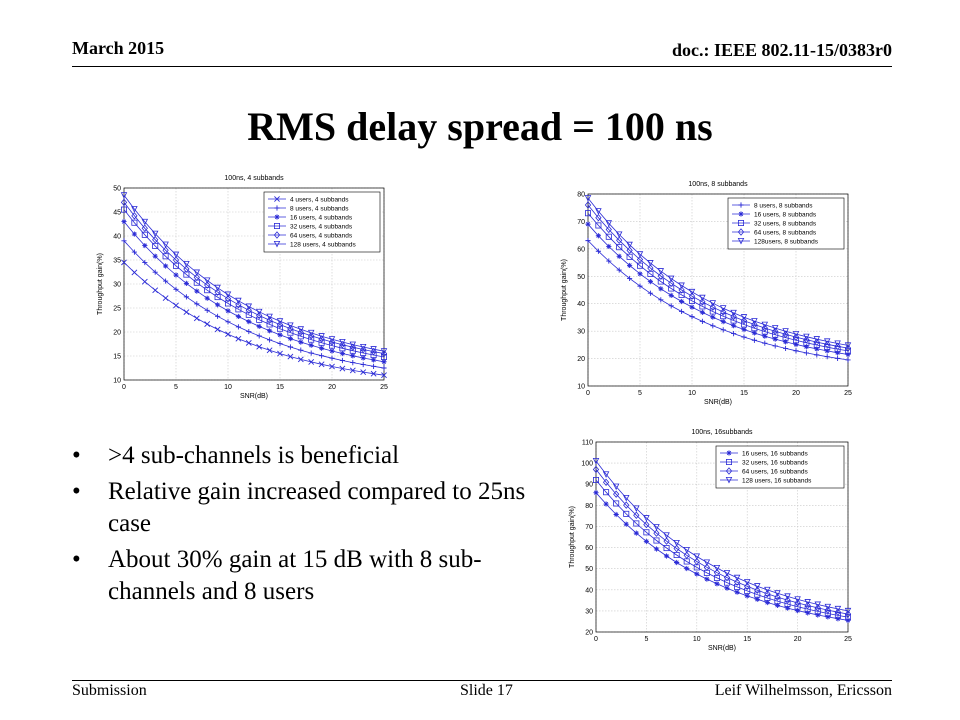  I want to click on header-doc-id: doc.: IEEE 802.11-15/0383r0, so click(781, 50).